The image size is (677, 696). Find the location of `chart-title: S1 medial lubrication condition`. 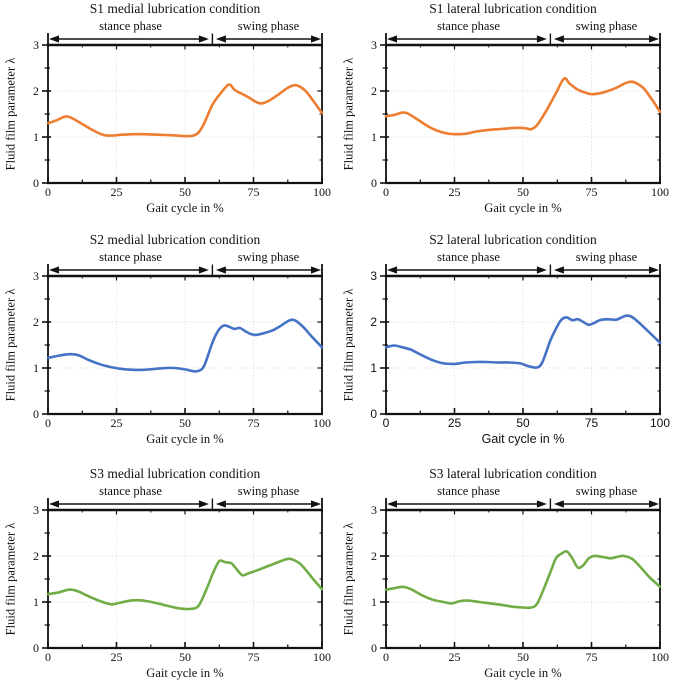

chart-title: S1 medial lubrication condition is located at coordinates (175, 8).